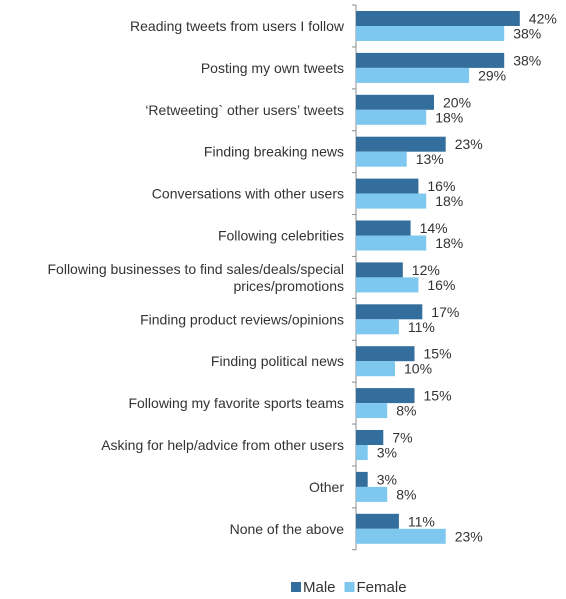 This screenshot has width=566, height=599. I want to click on category-label: None of the above, so click(287, 529).